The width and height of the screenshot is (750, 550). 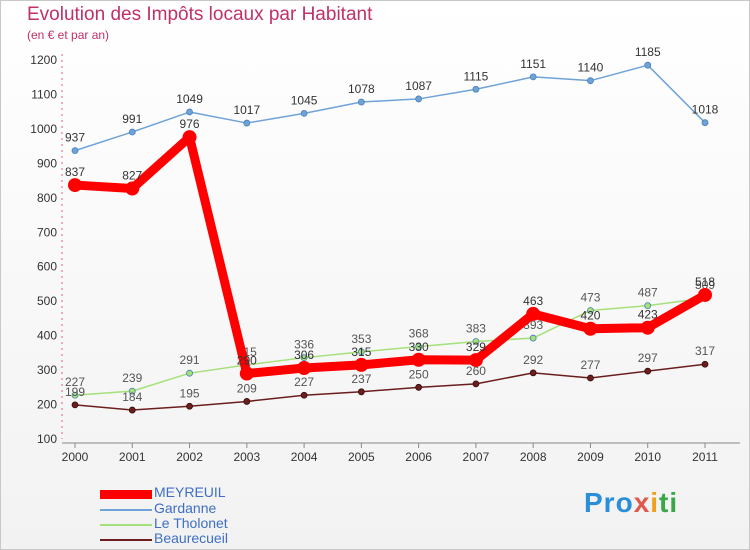 What do you see at coordinates (705, 351) in the screenshot?
I see `data-label: 317` at bounding box center [705, 351].